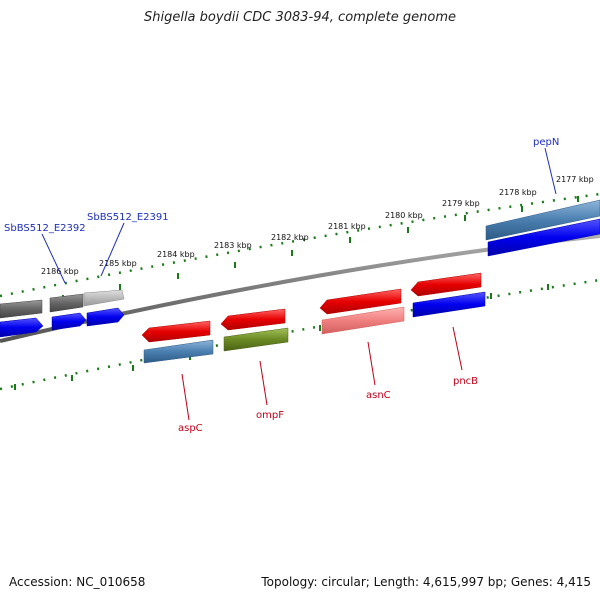  What do you see at coordinates (360, 301) in the screenshot?
I see `gene-asnC-feature` at bounding box center [360, 301].